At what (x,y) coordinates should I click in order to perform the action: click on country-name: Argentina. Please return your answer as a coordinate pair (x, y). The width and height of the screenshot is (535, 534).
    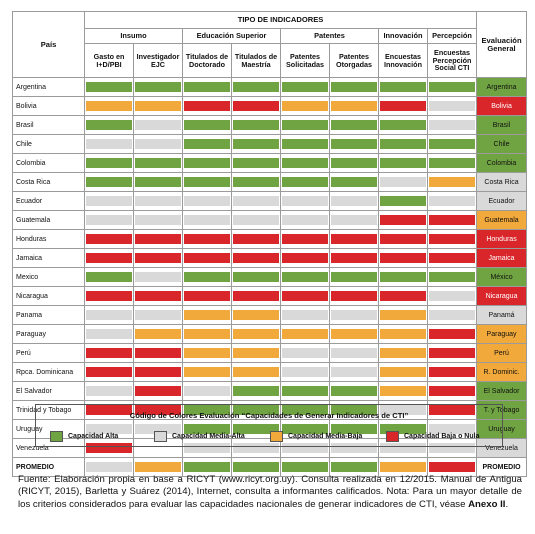
    Looking at the image, I should click on (48, 87).